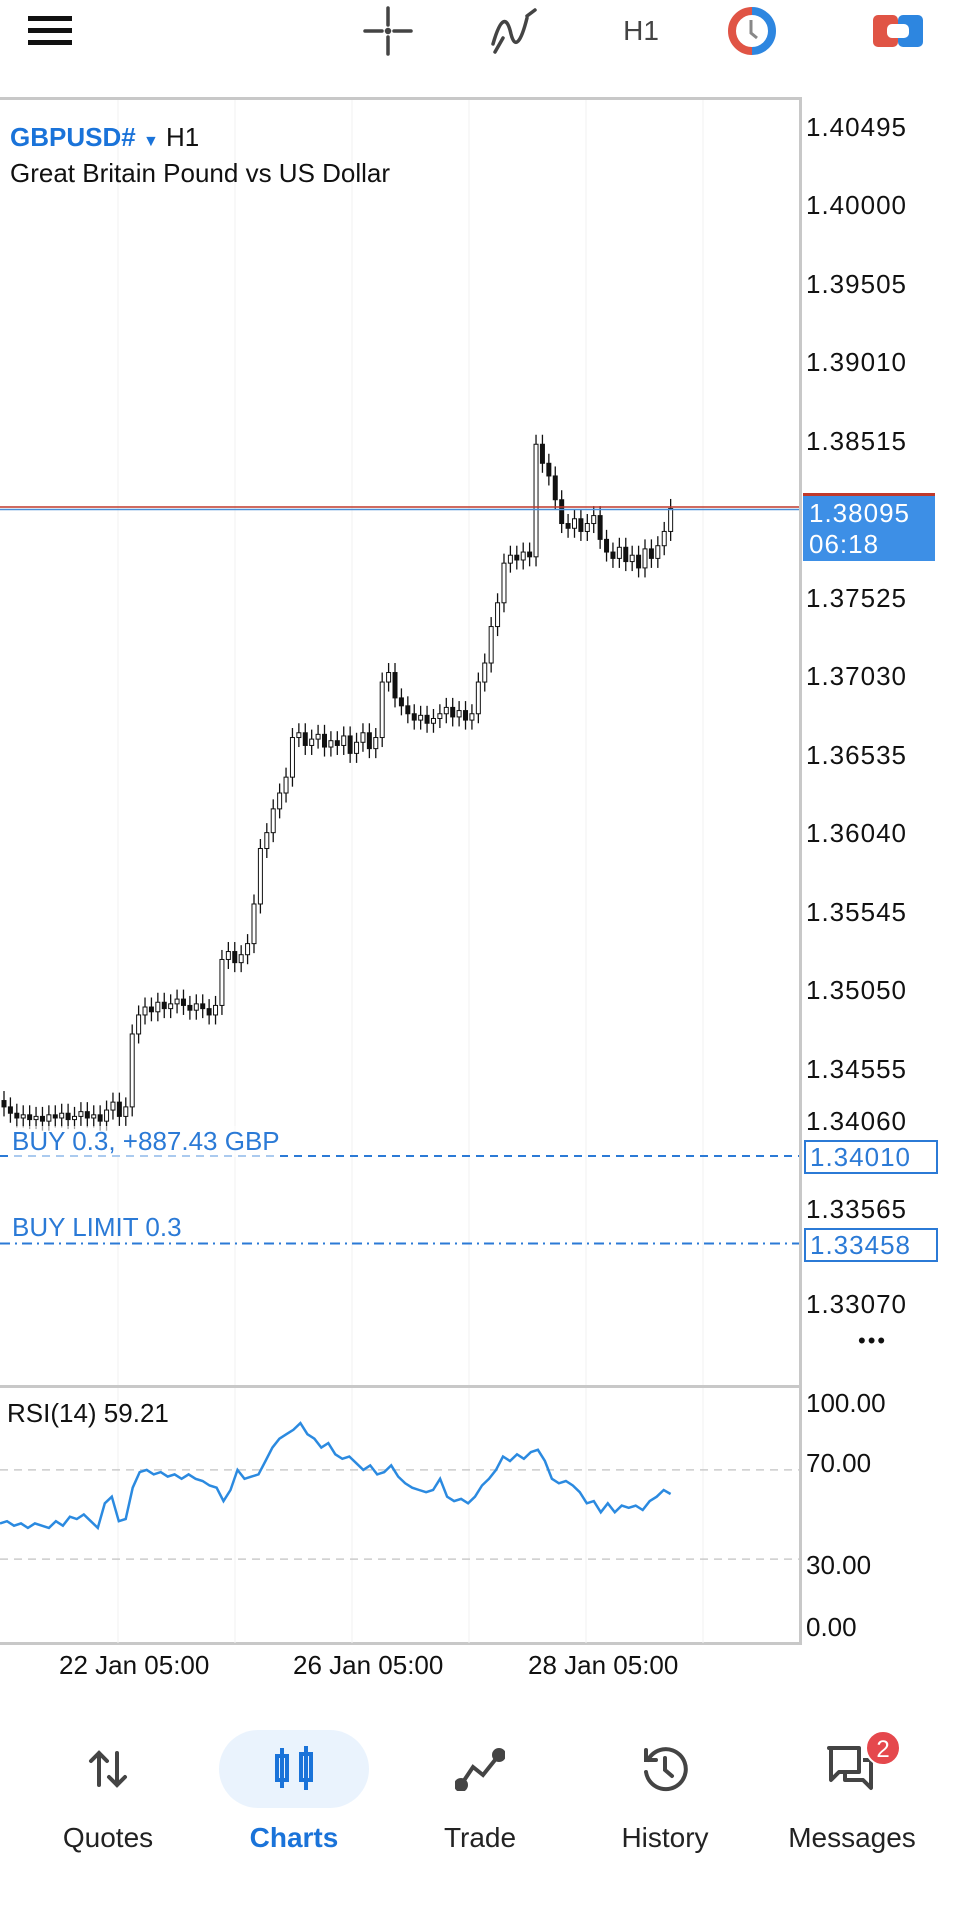 This screenshot has height=1920, width=961. Describe the element at coordinates (108, 1795) in the screenshot. I see `nav-quotes: Quotes` at that location.